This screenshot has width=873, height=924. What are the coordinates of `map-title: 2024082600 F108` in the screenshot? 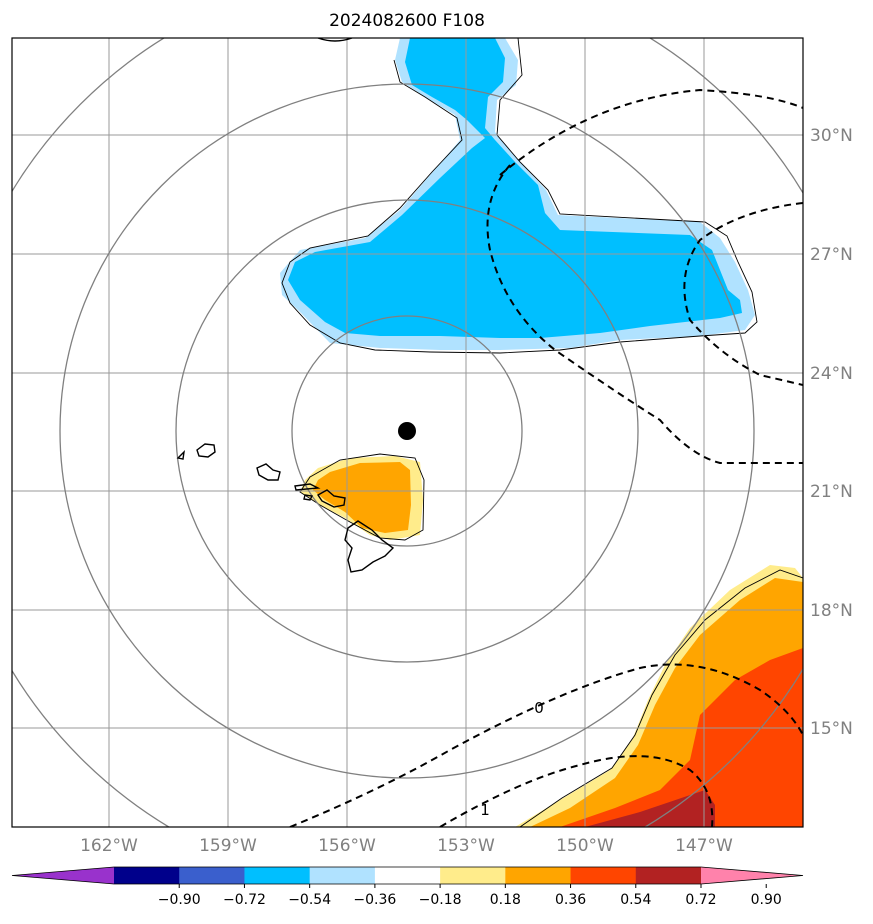 It's located at (407, 21).